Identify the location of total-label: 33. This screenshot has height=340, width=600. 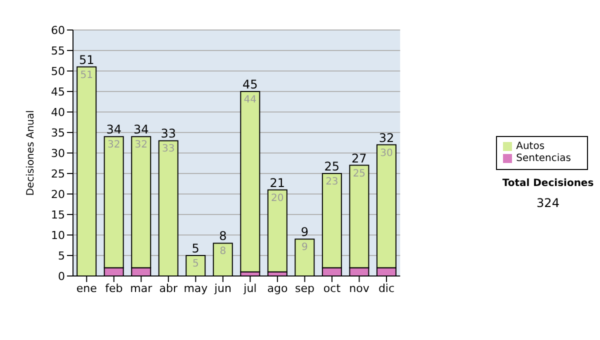
(168, 133).